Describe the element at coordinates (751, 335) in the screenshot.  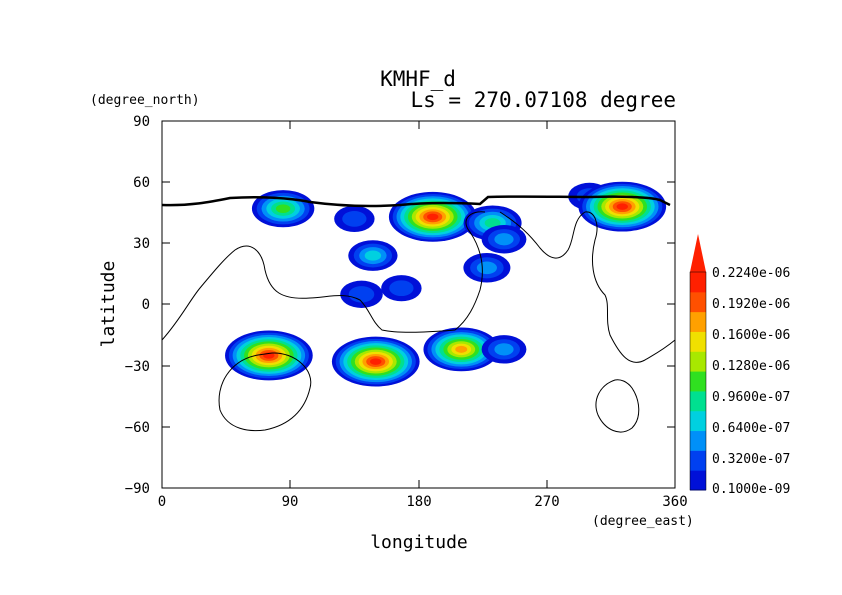
I see `colorbar-label: 0.1600e-06` at that location.